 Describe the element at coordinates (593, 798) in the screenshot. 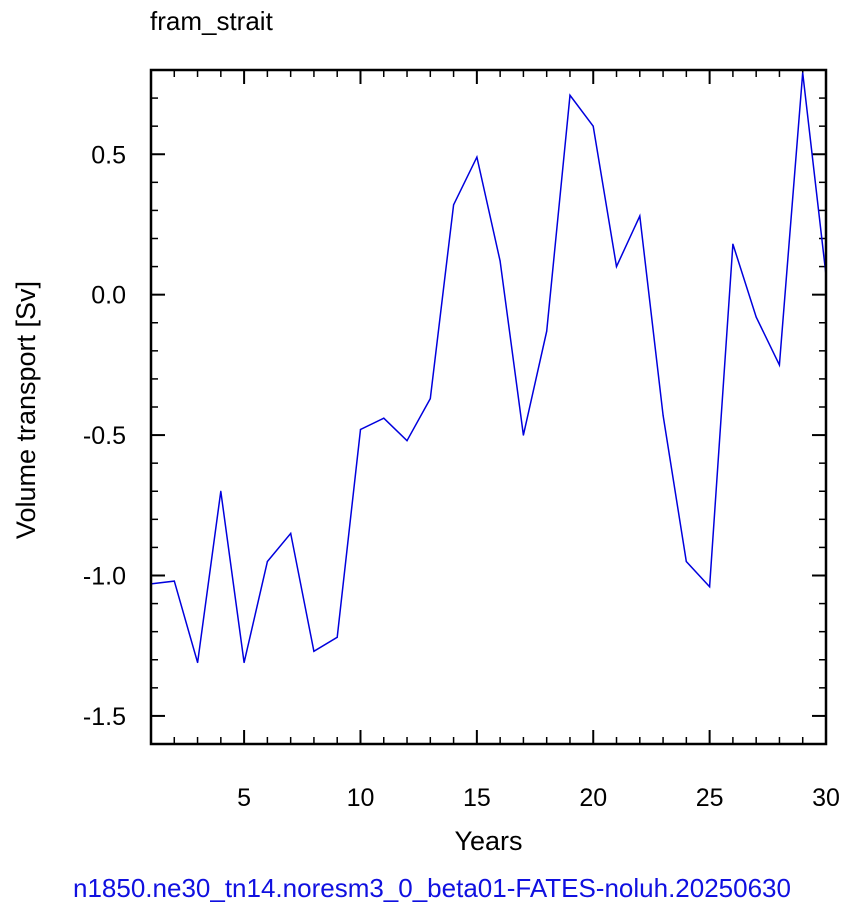

I see `x-tick-label: 20` at that location.